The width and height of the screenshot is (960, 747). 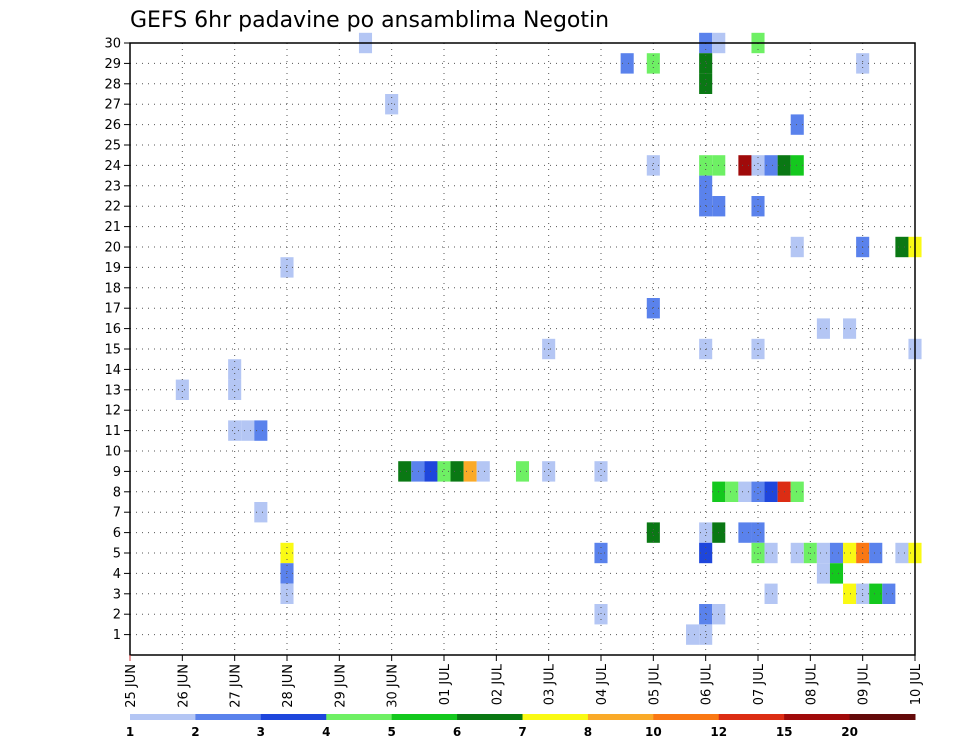 What do you see at coordinates (117, 615) in the screenshot?
I see `y-tick-label: 2` at bounding box center [117, 615].